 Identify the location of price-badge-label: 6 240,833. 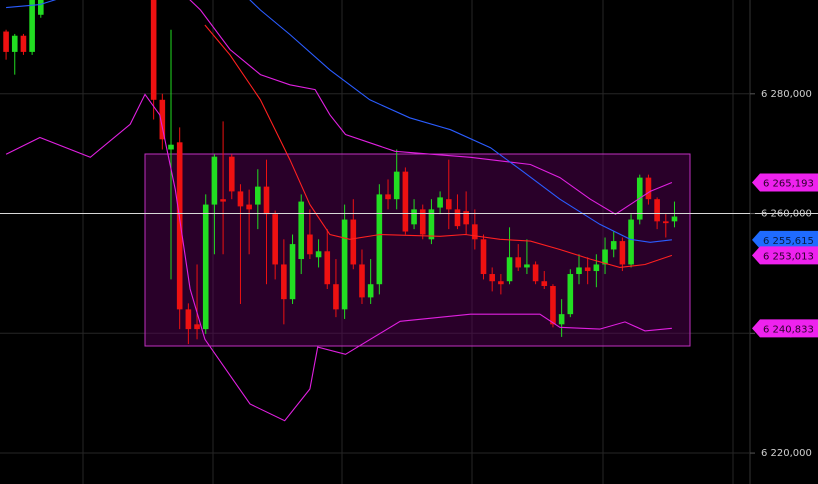
(788, 329).